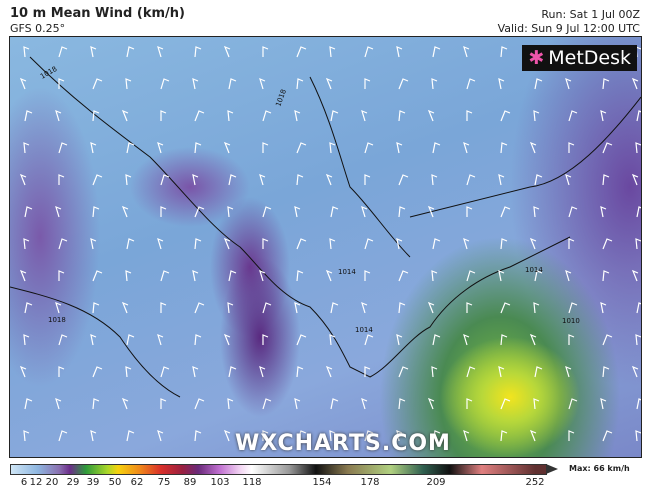 The width and height of the screenshot is (650, 499). What do you see at coordinates (278, 469) in the screenshot?
I see `color-scale-bar` at bounding box center [278, 469].